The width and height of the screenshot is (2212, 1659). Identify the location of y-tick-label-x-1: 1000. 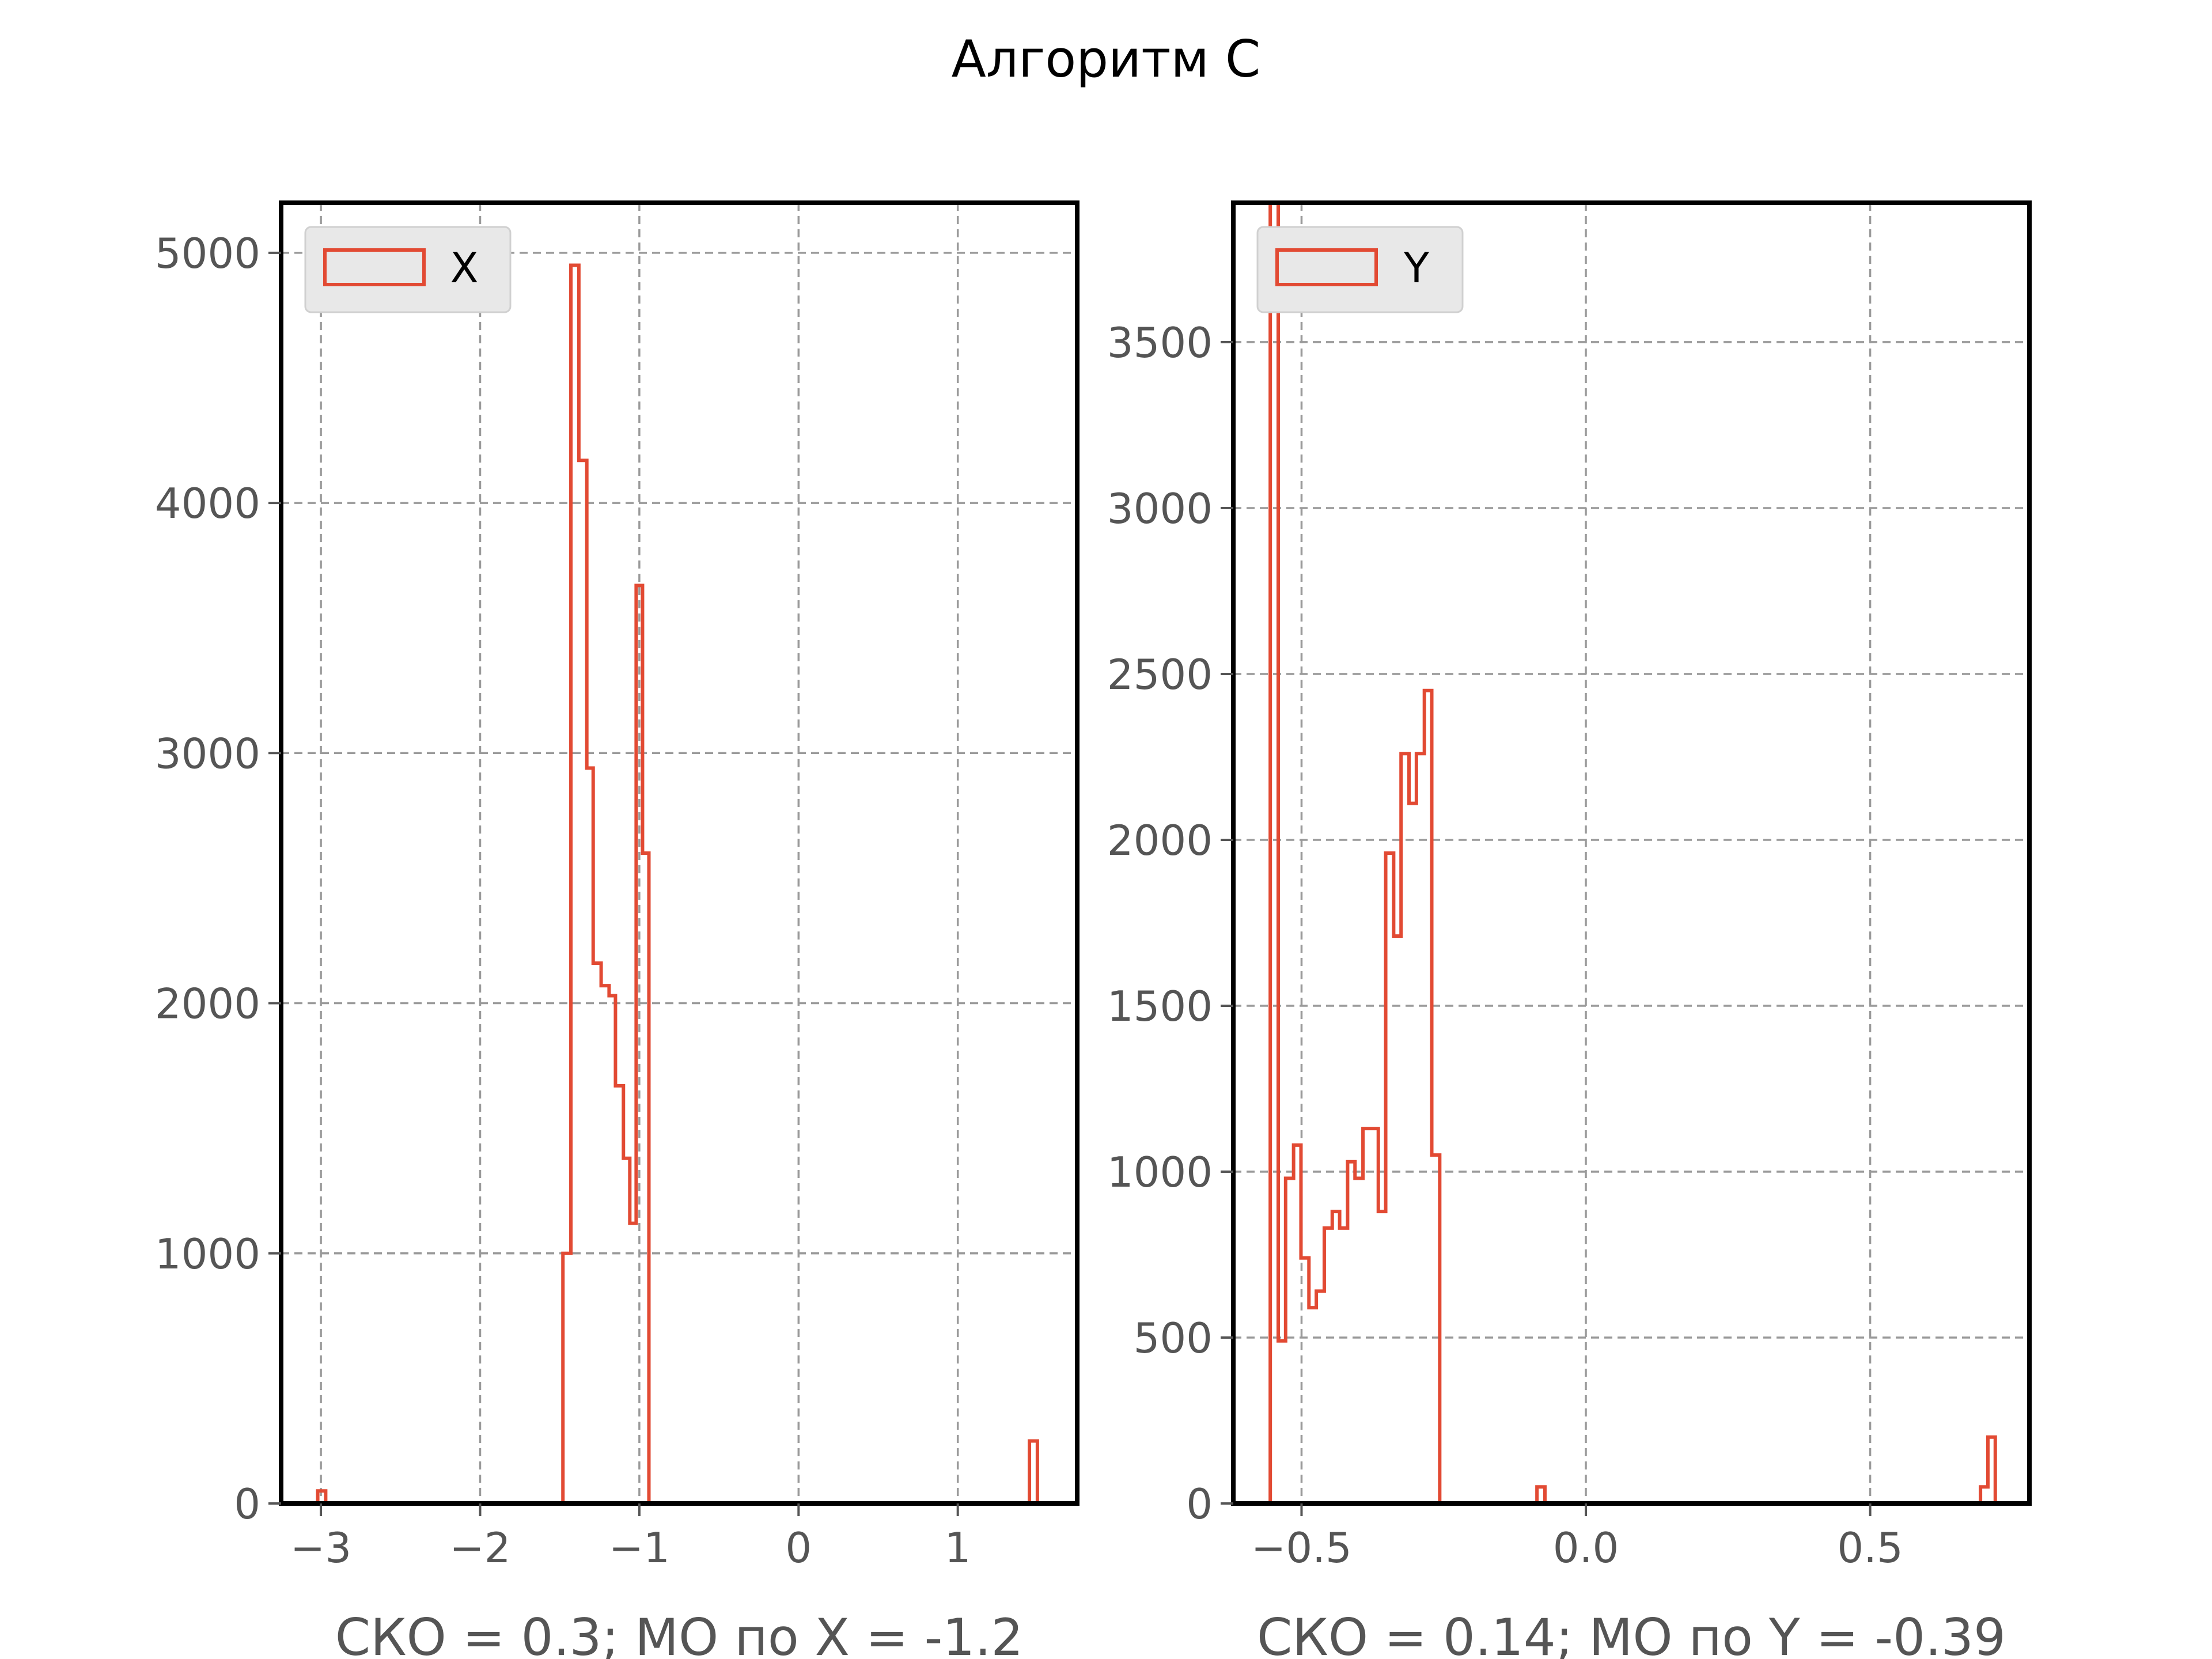
(207, 1254).